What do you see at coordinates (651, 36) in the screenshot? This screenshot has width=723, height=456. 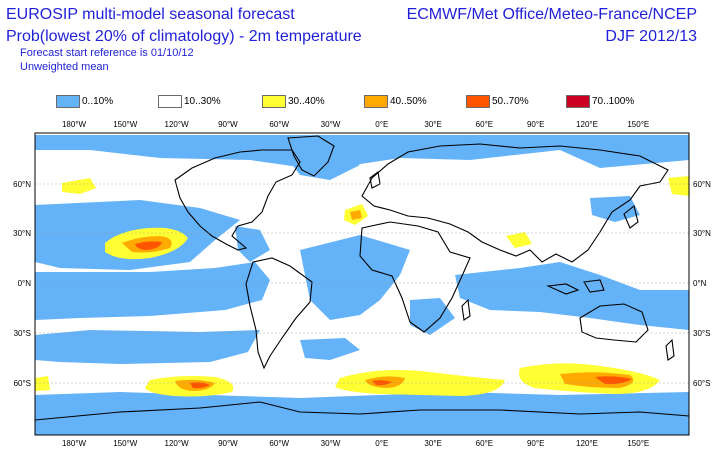 I see `season-label: DJF 2012/13` at bounding box center [651, 36].